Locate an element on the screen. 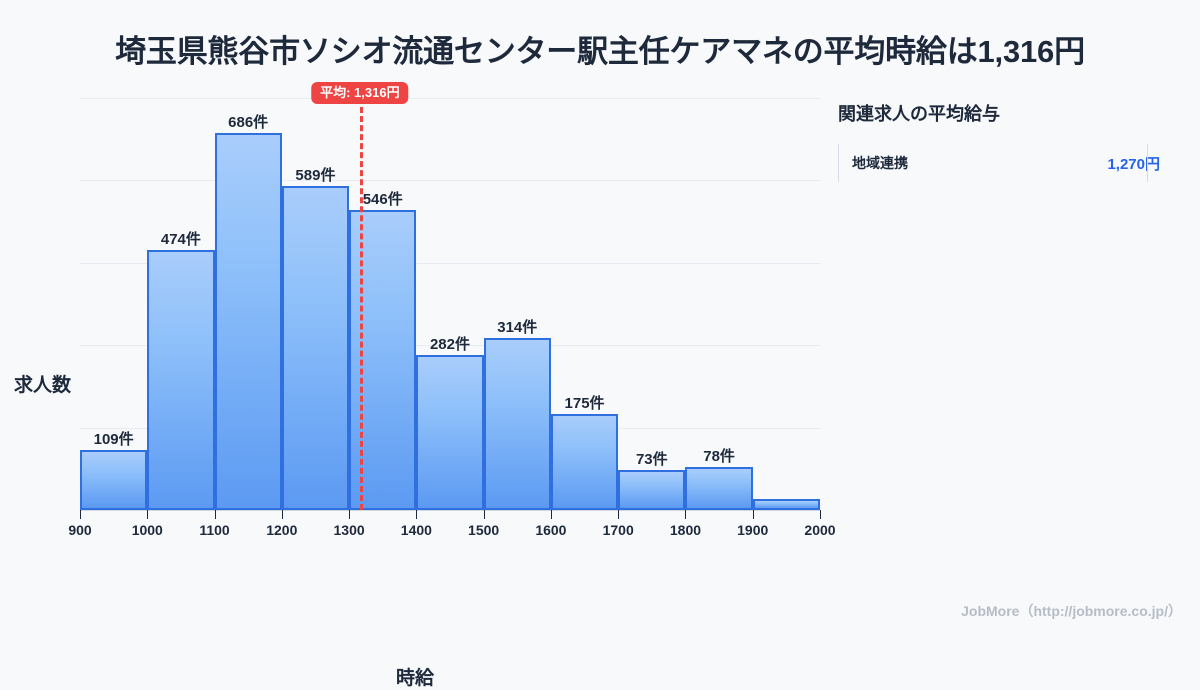 This screenshot has height=690, width=1200. bar-value-label: 686件 is located at coordinates (248, 123).